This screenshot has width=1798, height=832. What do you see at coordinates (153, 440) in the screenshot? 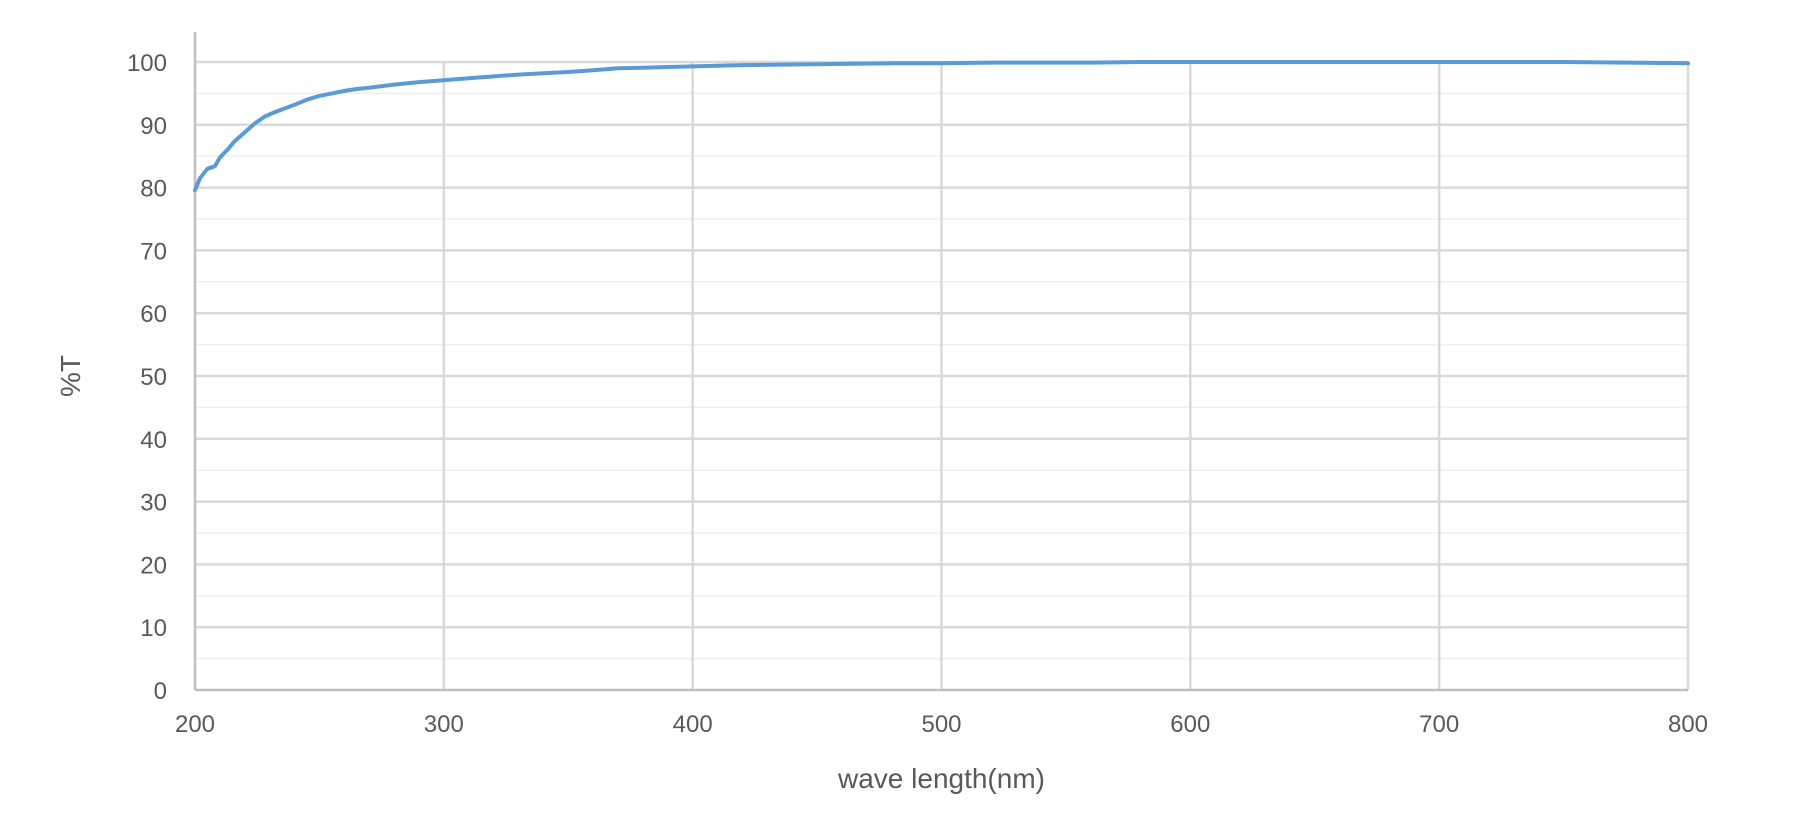
I see `y-tick-label: 40` at bounding box center [153, 440].